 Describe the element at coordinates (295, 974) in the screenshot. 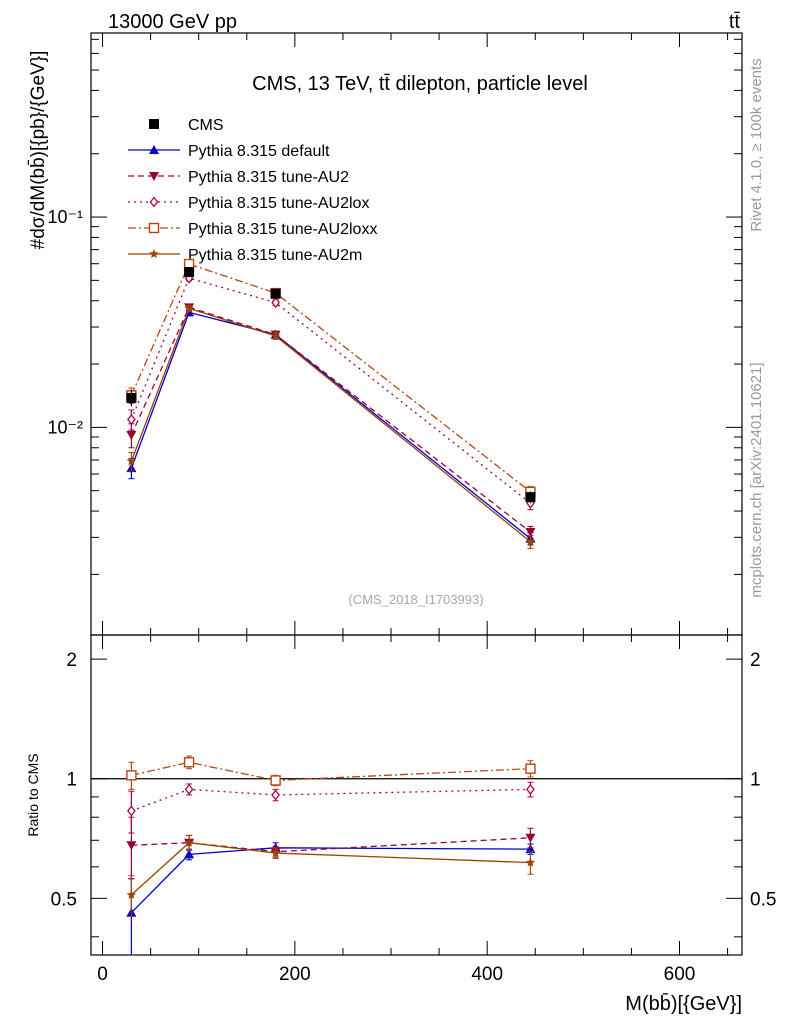

I see `x-tick-label: 200` at that location.